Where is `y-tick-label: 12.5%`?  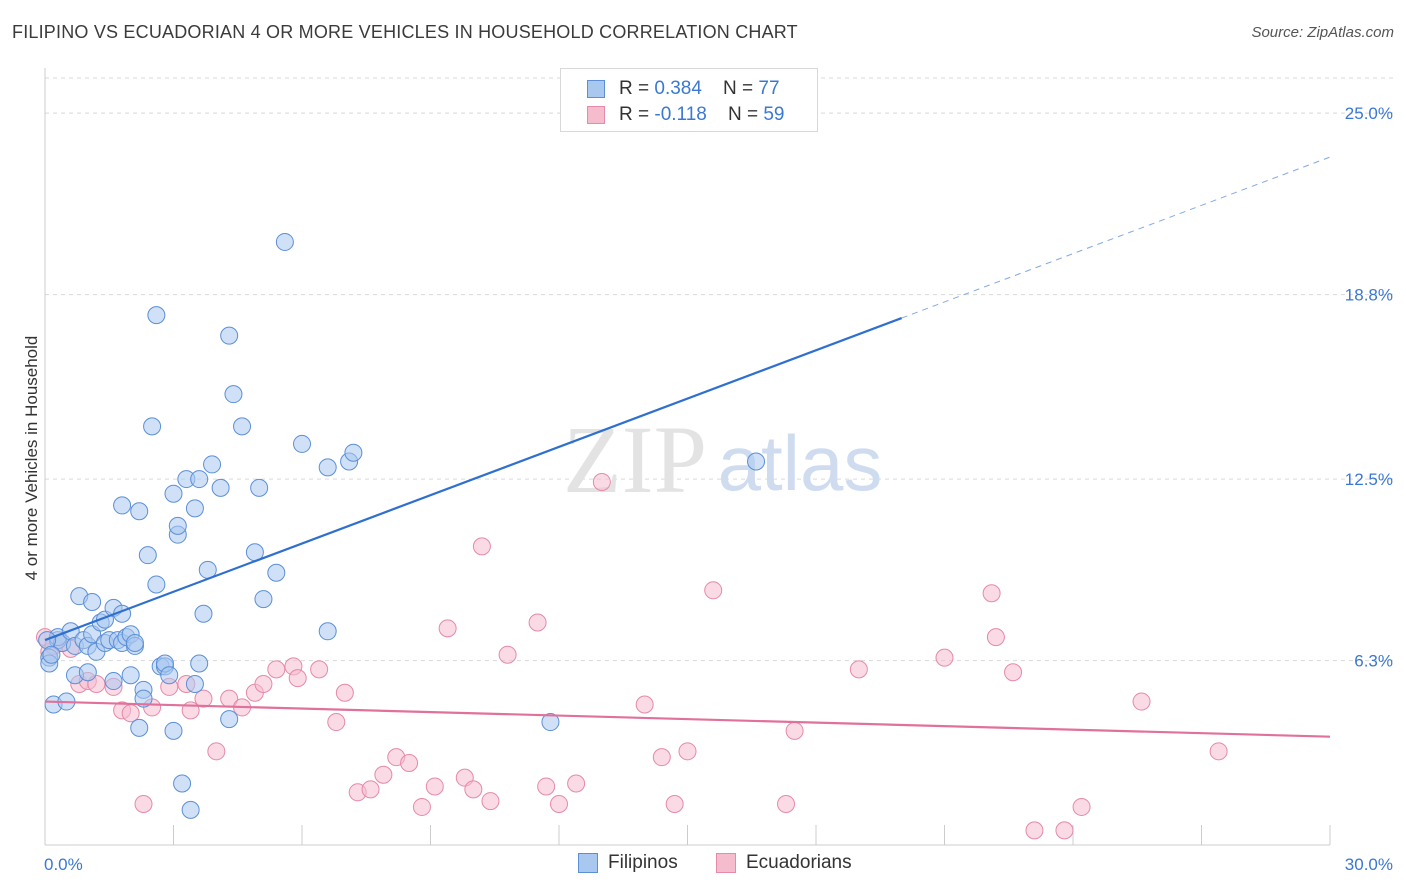
y-tick-label: 12.5% is located at coordinates (1369, 479).